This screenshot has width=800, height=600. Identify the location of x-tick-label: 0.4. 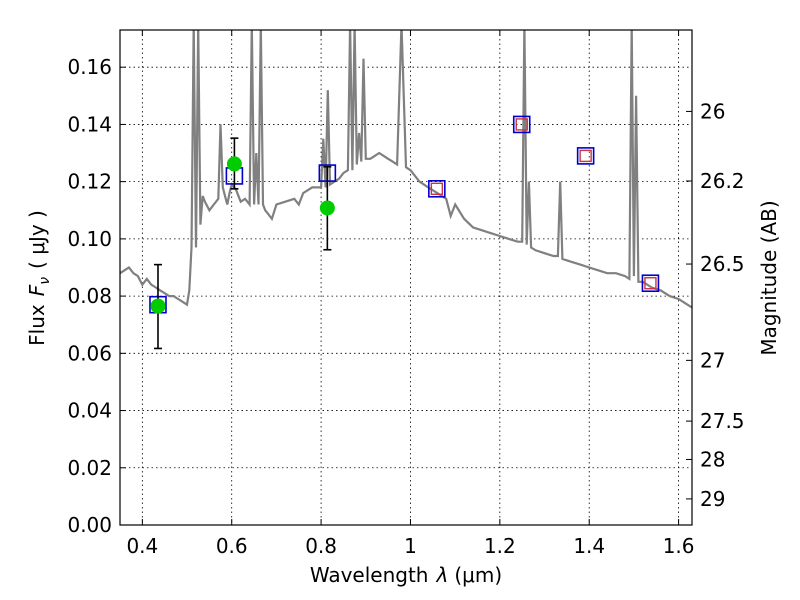
(142, 546).